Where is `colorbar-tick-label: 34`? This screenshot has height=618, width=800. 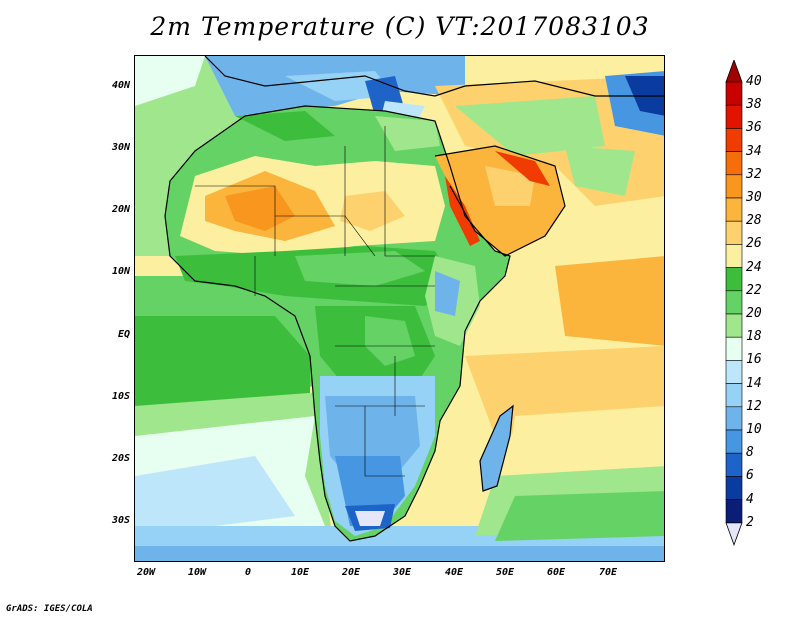
colorbar-tick-label: 34 is located at coordinates (754, 151).